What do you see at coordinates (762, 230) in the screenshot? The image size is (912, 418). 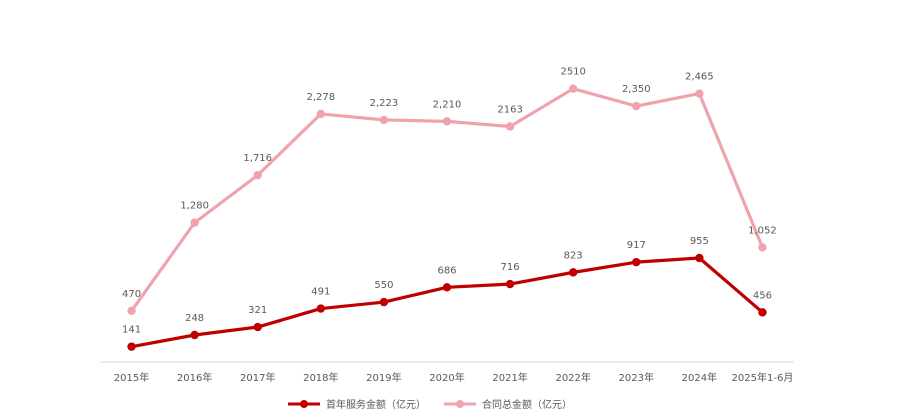 I see `series-2-data-label: 1,052` at bounding box center [762, 230].